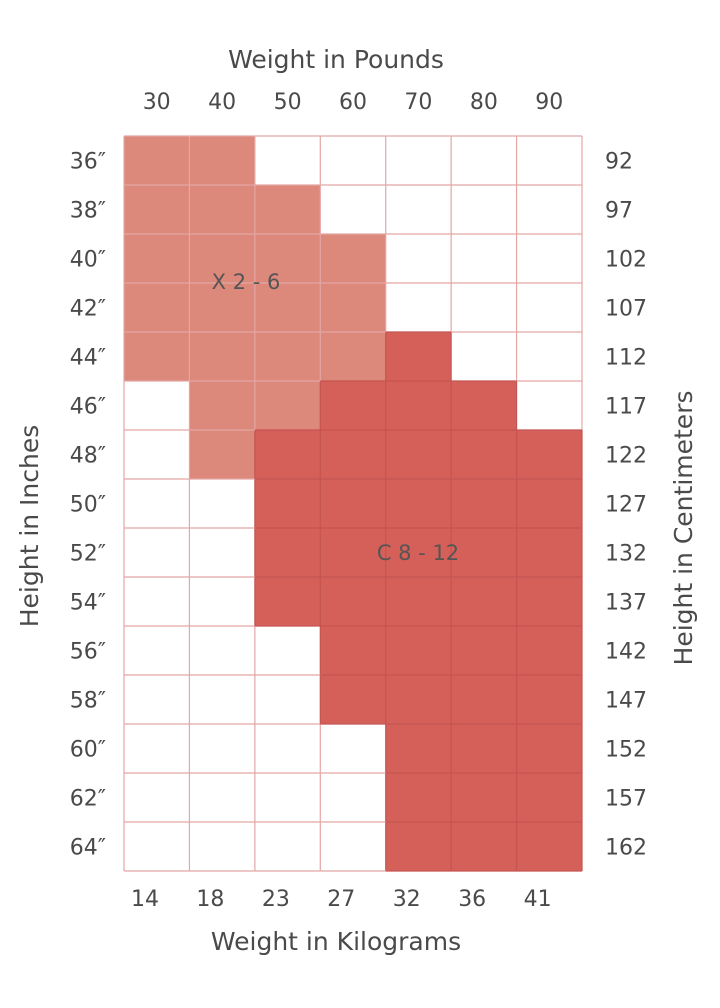 Image resolution: width=720 pixels, height=1008 pixels. I want to click on centimeter-tick-label: 137, so click(626, 603).